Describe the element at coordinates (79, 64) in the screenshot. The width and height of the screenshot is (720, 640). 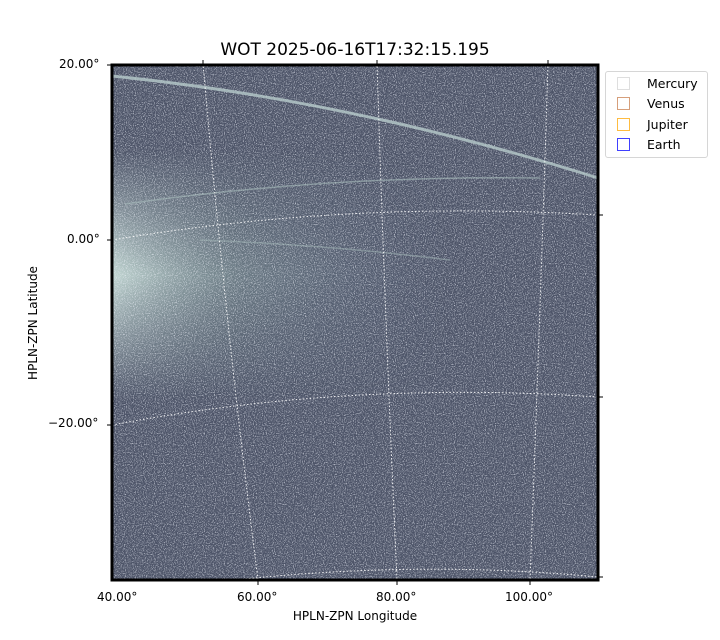
I see `y-tick-label: 20.00°` at that location.